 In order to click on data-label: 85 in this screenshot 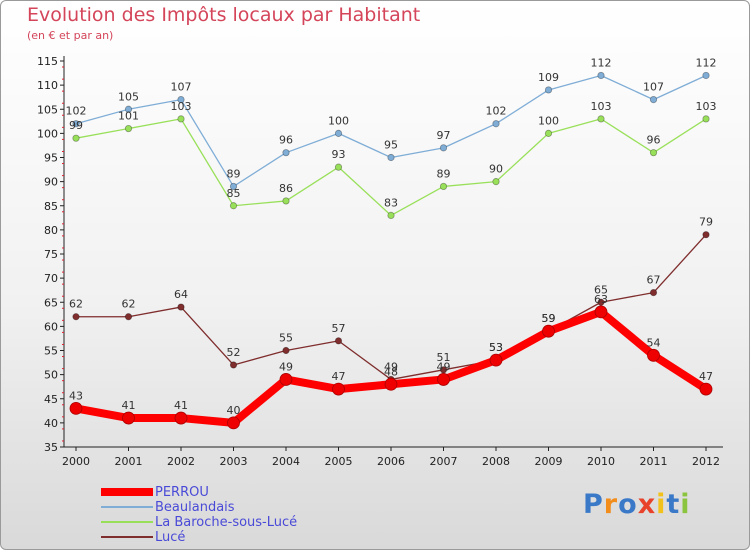, I will do `click(234, 193)`.